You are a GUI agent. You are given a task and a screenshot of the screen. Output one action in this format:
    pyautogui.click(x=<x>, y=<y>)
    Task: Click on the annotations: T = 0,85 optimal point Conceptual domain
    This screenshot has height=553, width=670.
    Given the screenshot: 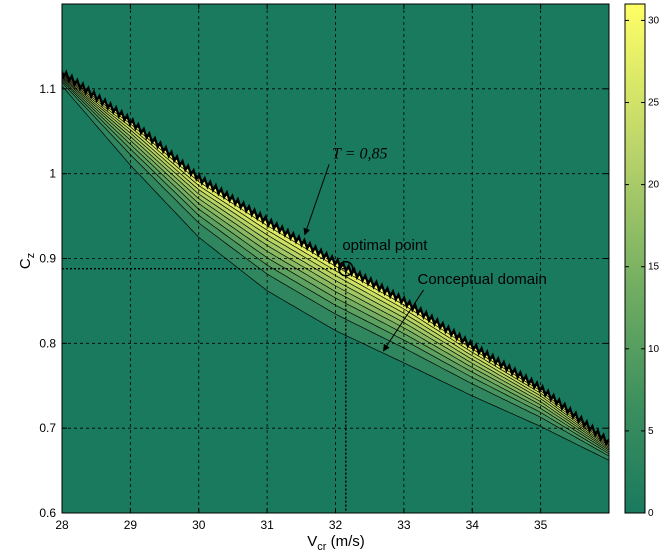 What is the action you would take?
    pyautogui.click(x=425, y=248)
    